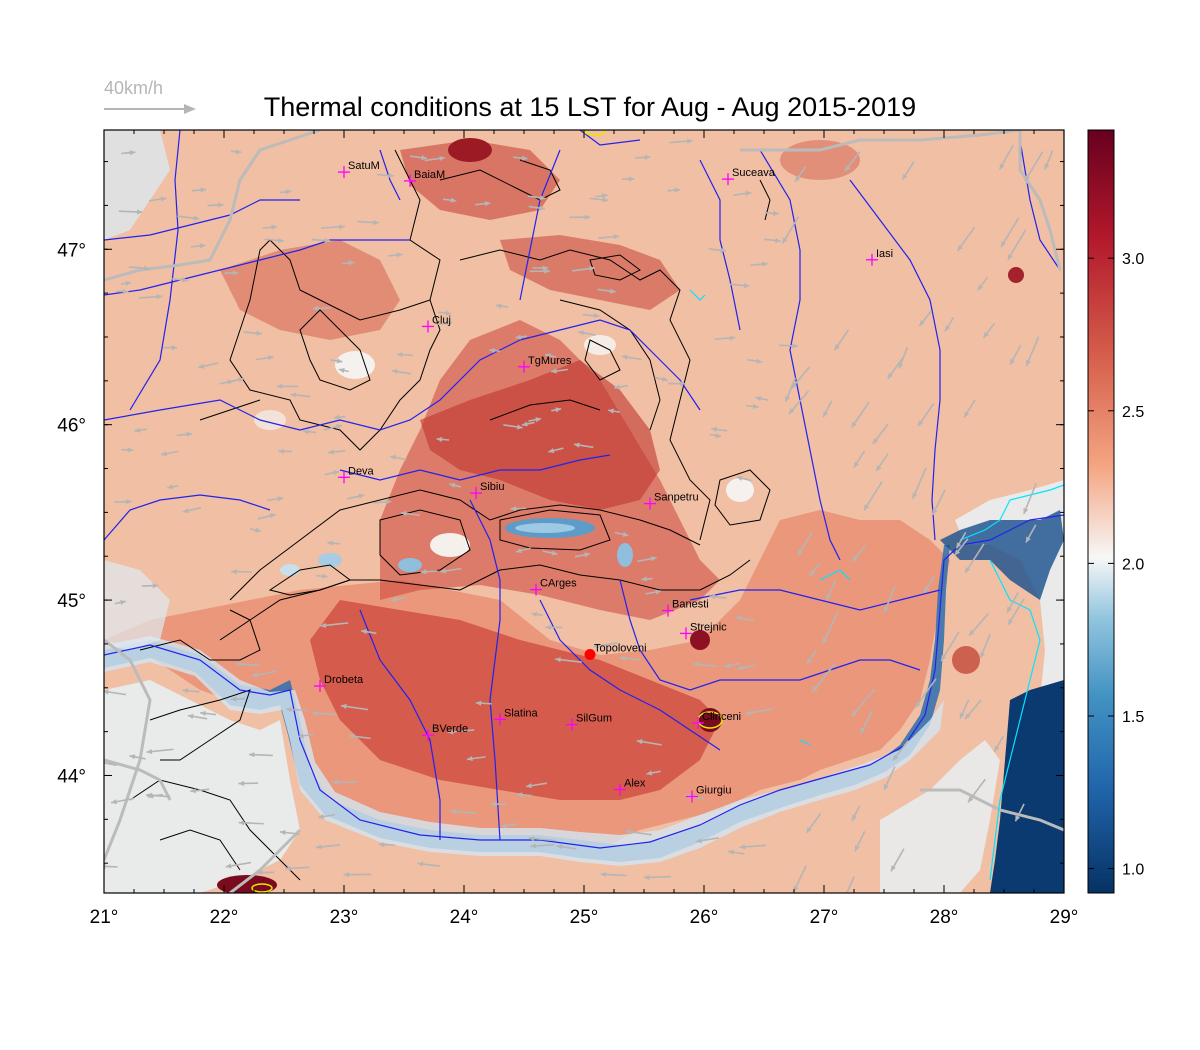  I want to click on longitude-tick-label: 27°, so click(824, 917).